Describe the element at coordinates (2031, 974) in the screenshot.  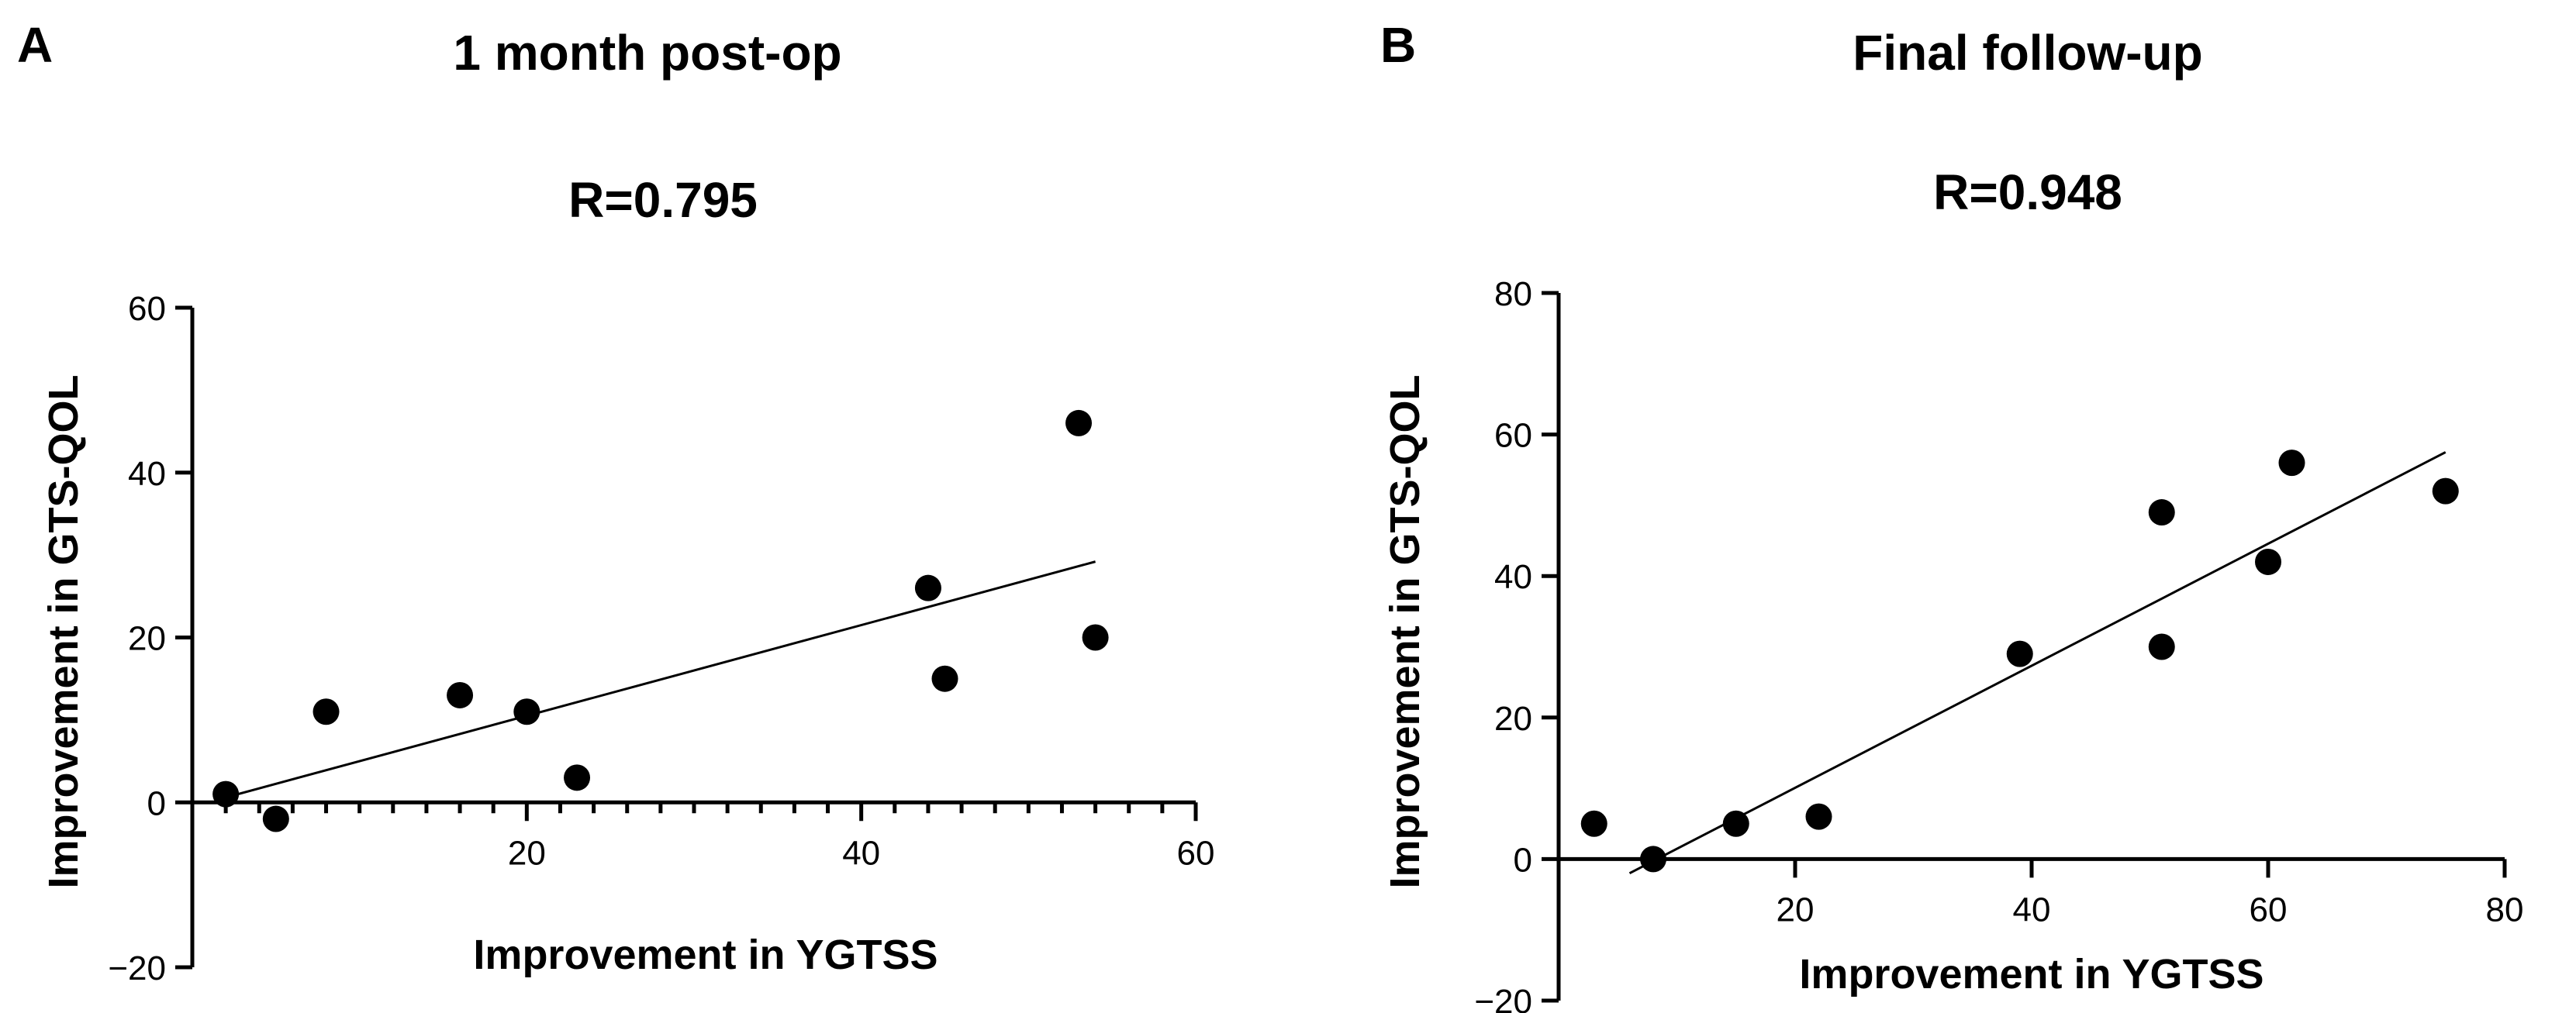
I see `panel-b-x-axis-label: Improvement in YGTSS` at that location.